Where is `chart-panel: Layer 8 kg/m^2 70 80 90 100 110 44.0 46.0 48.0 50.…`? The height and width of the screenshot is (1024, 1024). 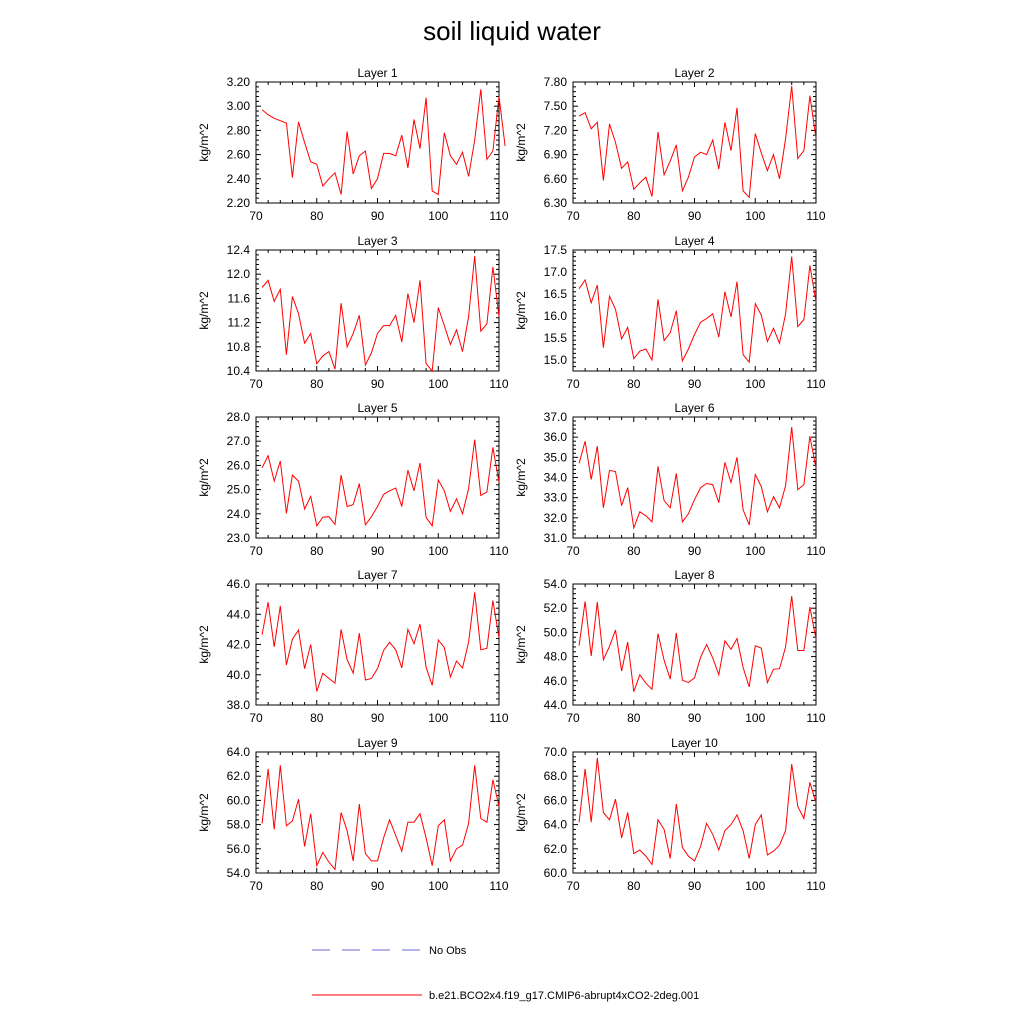
chart-panel: Layer 8 kg/m^2 70 80 90 100 110 44.0 46.0 48.0 50.… is located at coordinates (670, 646).